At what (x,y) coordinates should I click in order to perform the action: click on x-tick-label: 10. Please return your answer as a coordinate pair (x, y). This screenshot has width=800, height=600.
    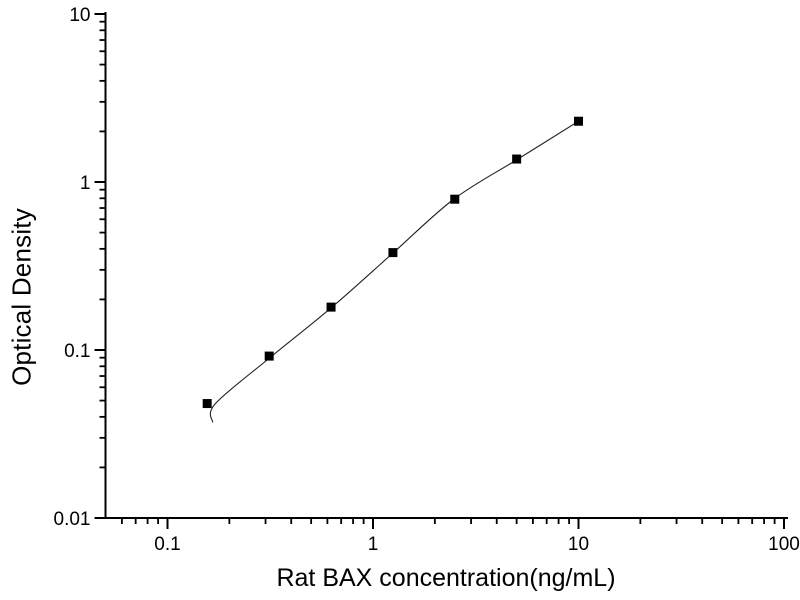
    Looking at the image, I should click on (578, 544).